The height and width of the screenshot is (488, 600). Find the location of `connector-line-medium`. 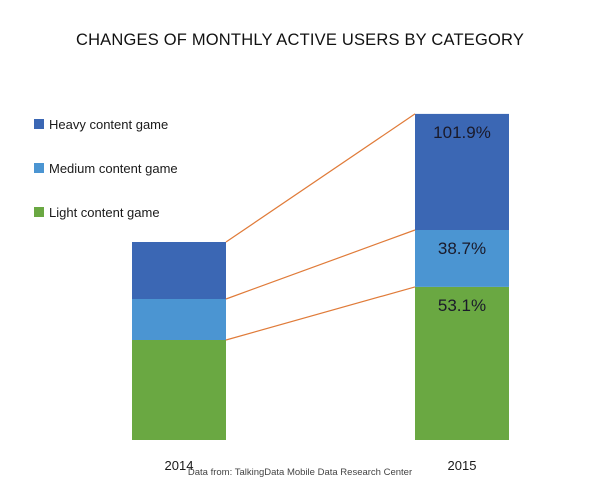

connector-line-medium is located at coordinates (320, 264).